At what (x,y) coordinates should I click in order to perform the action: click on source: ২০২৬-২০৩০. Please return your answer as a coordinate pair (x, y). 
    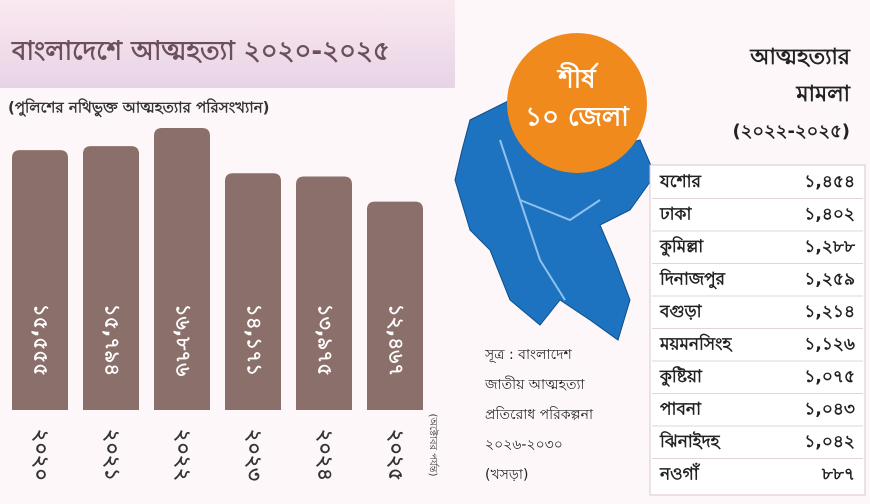
    Looking at the image, I should click on (524, 445).